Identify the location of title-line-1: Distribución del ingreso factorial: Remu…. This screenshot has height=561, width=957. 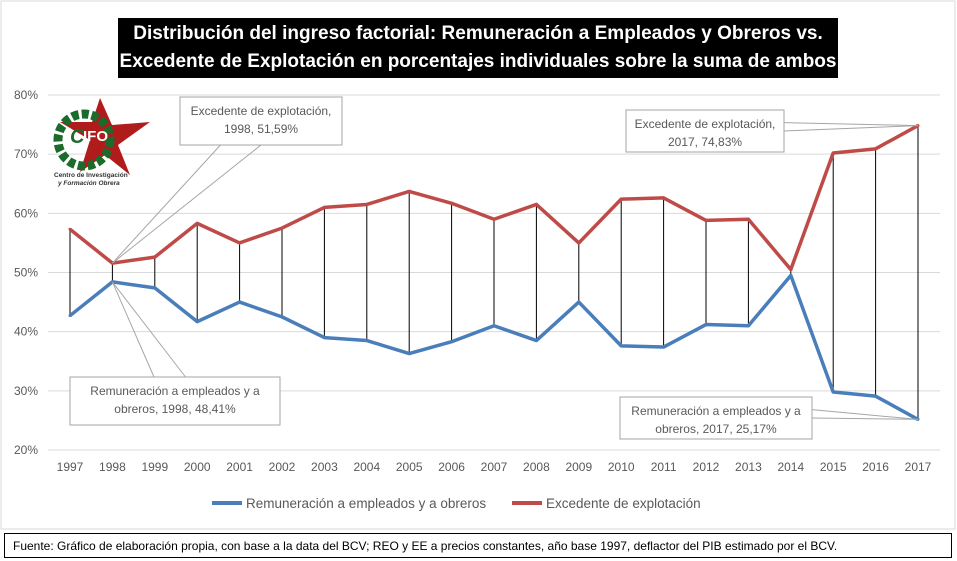
(478, 33).